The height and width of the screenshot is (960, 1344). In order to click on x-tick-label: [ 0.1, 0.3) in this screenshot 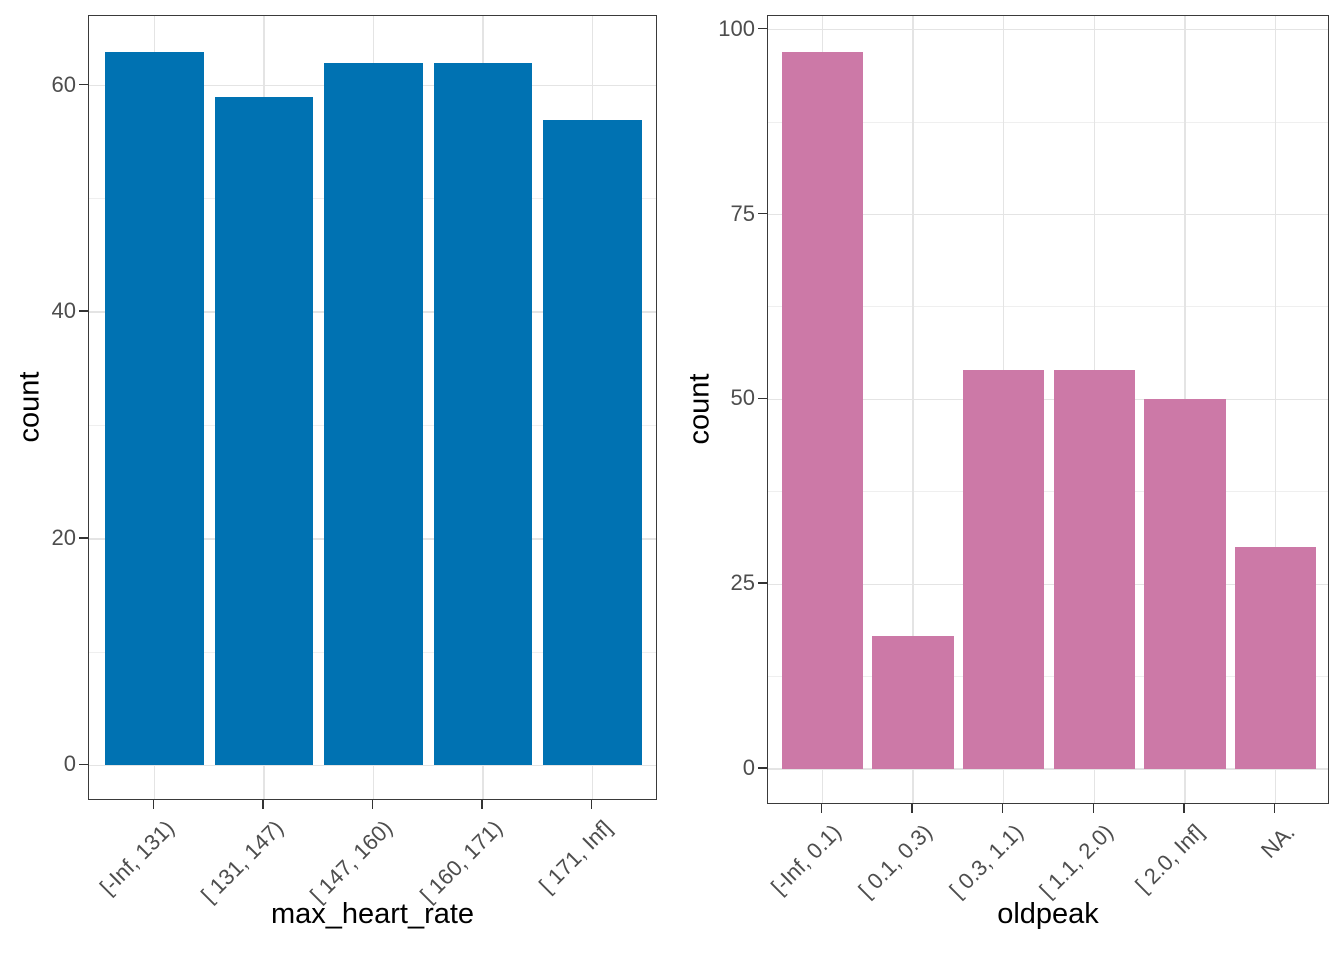, I will do `click(895, 861)`.